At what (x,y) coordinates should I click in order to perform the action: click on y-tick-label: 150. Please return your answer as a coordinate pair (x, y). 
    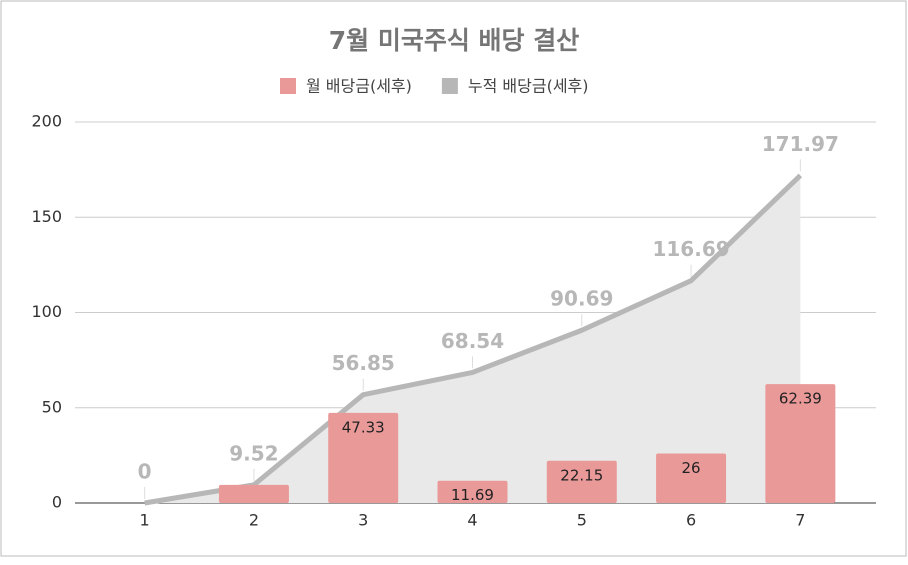
    Looking at the image, I should click on (46, 216).